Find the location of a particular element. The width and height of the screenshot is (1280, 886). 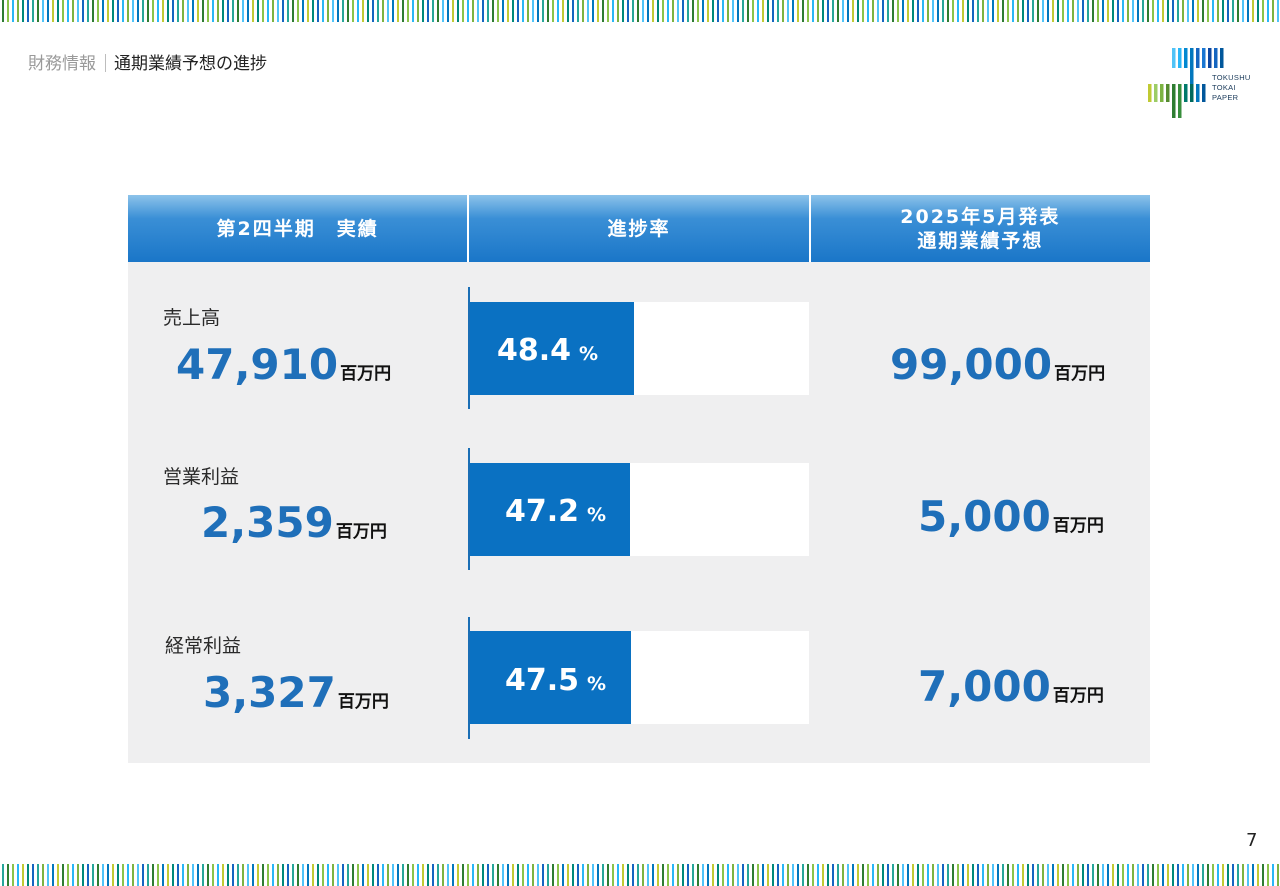

progress-label-sales: 48.4% is located at coordinates (547, 350).